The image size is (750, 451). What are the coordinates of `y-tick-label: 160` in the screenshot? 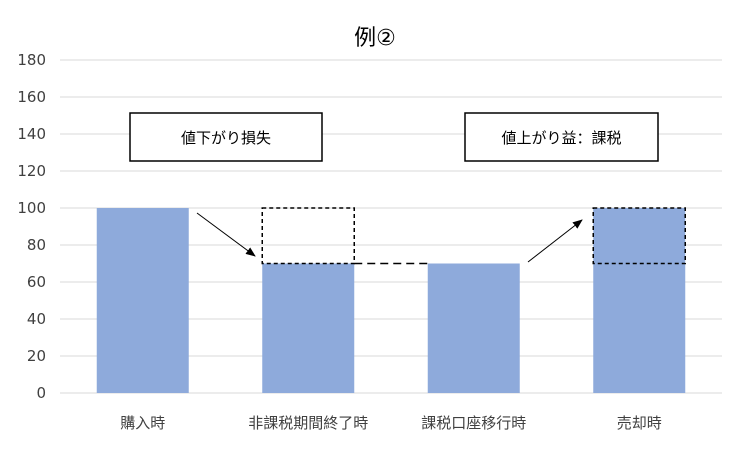 It's located at (31, 97).